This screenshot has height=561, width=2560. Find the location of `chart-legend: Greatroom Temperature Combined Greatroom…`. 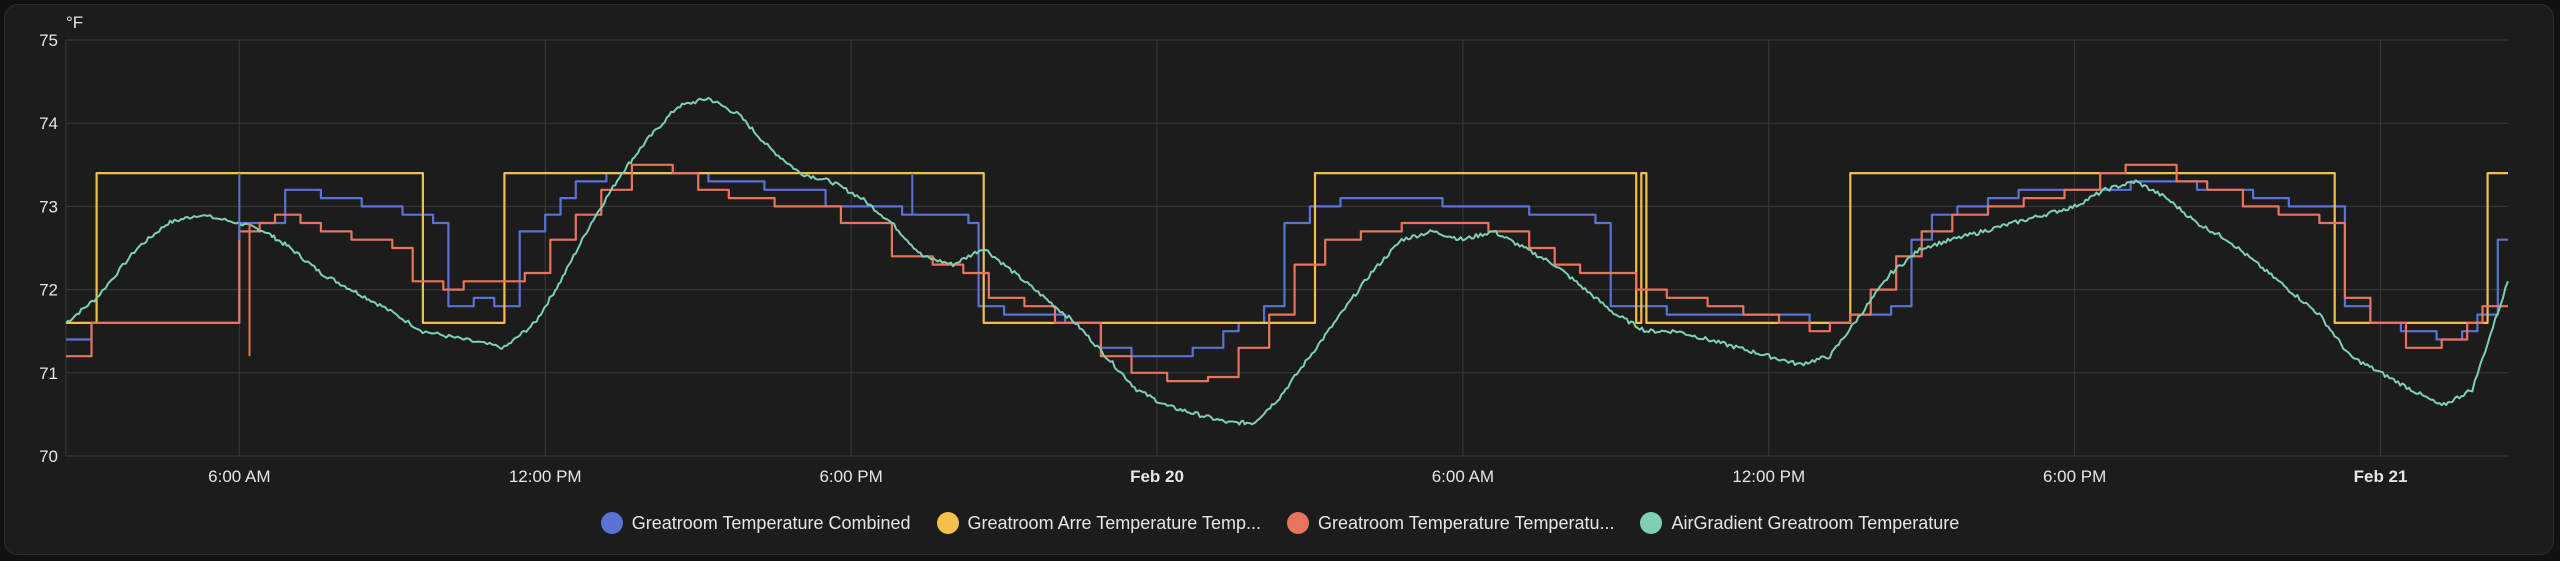

chart-legend: Greatroom Temperature Combined Greatroom… is located at coordinates (1280, 523).